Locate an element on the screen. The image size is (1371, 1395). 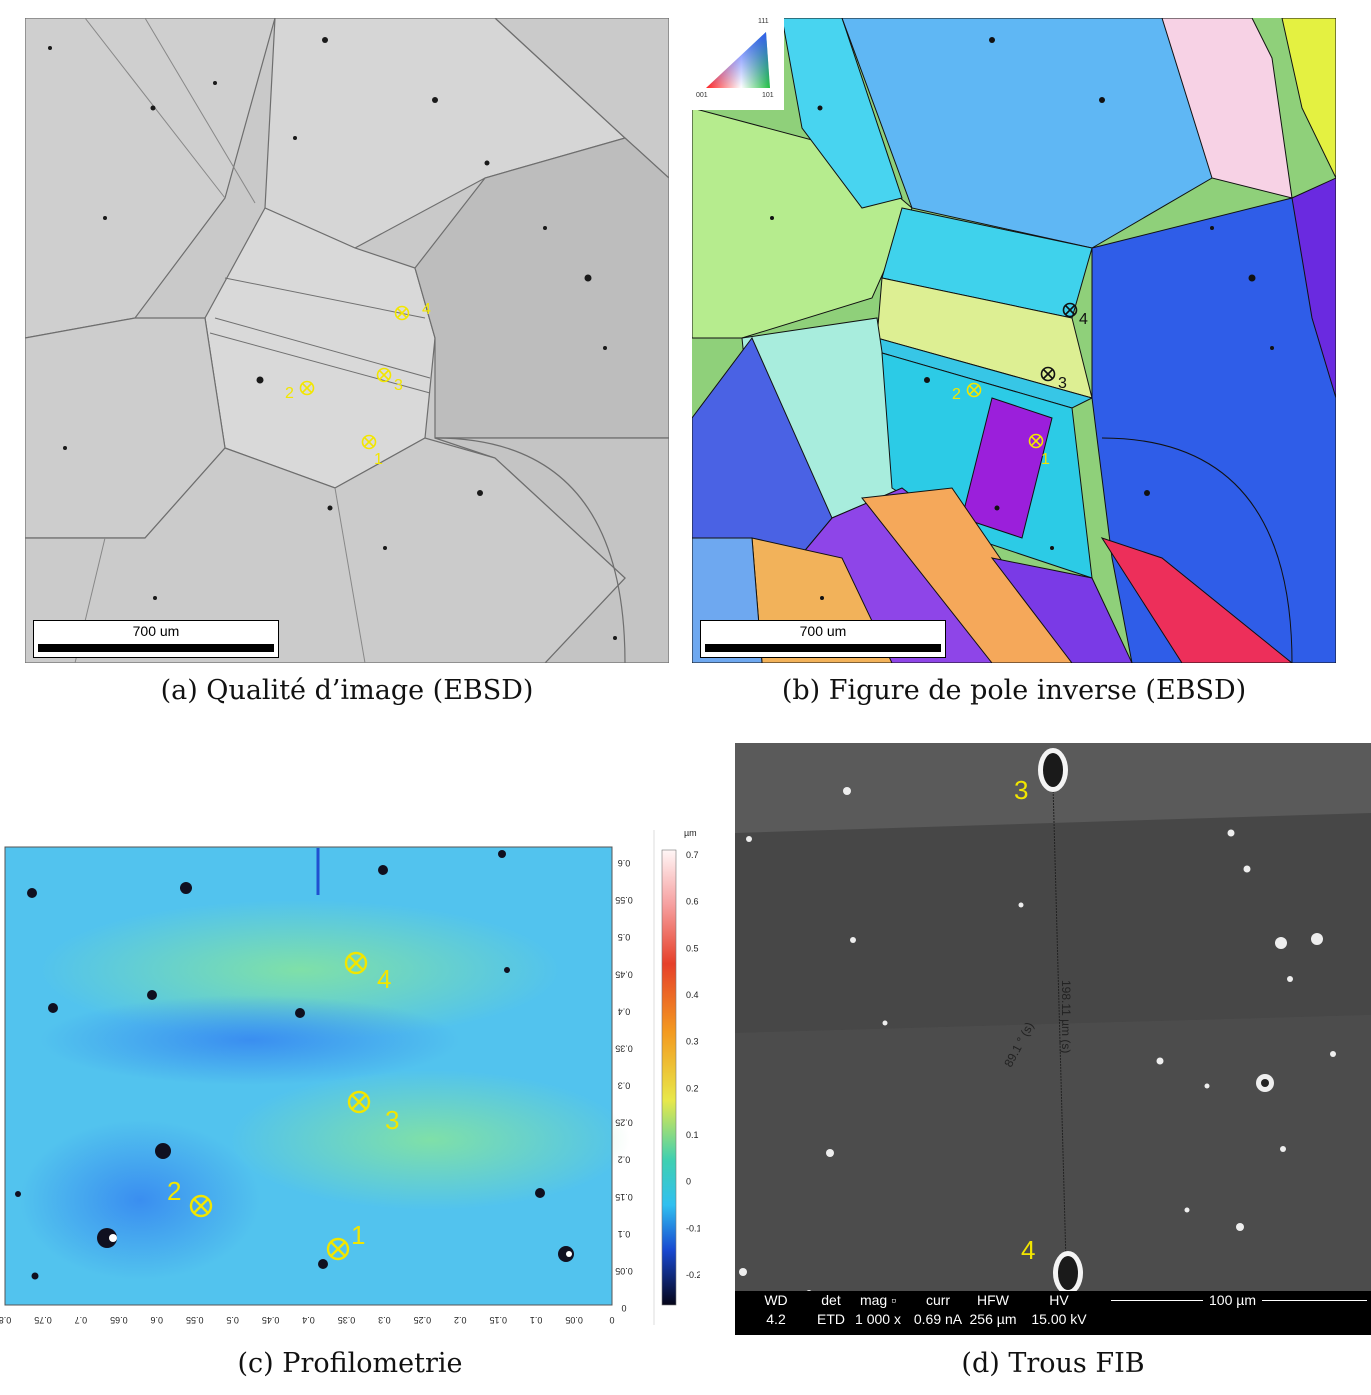
right-axis-tick-label: 0.2 is located at coordinates (624, 1160).